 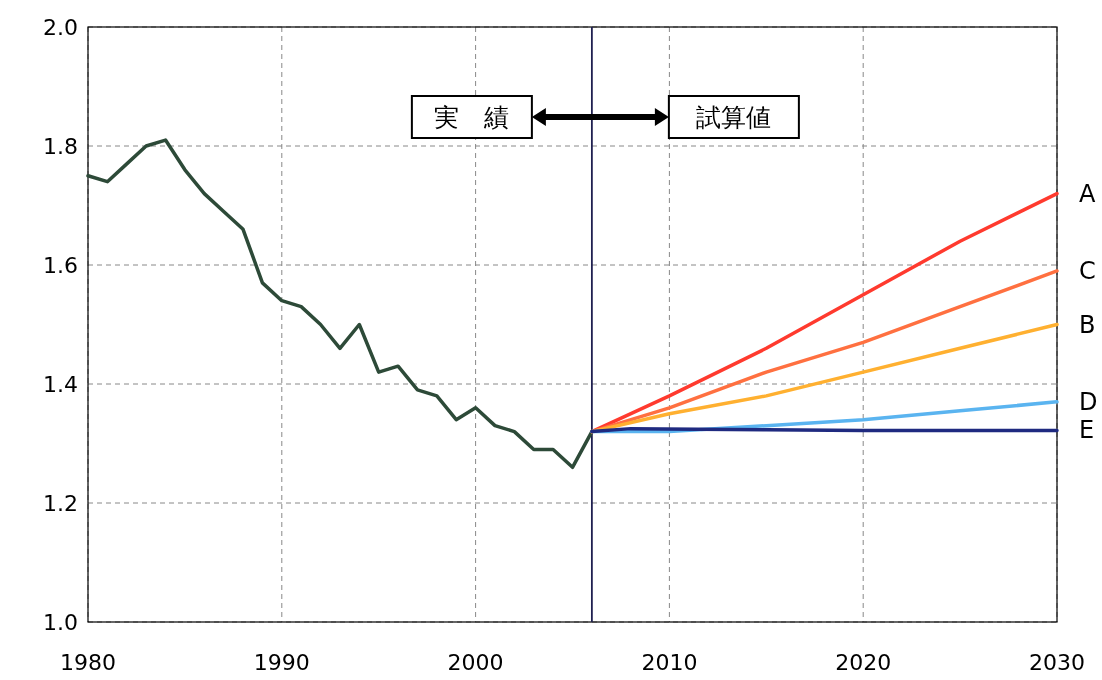 What do you see at coordinates (60, 622) in the screenshot?
I see `y-tick-label: 1.0` at bounding box center [60, 622].